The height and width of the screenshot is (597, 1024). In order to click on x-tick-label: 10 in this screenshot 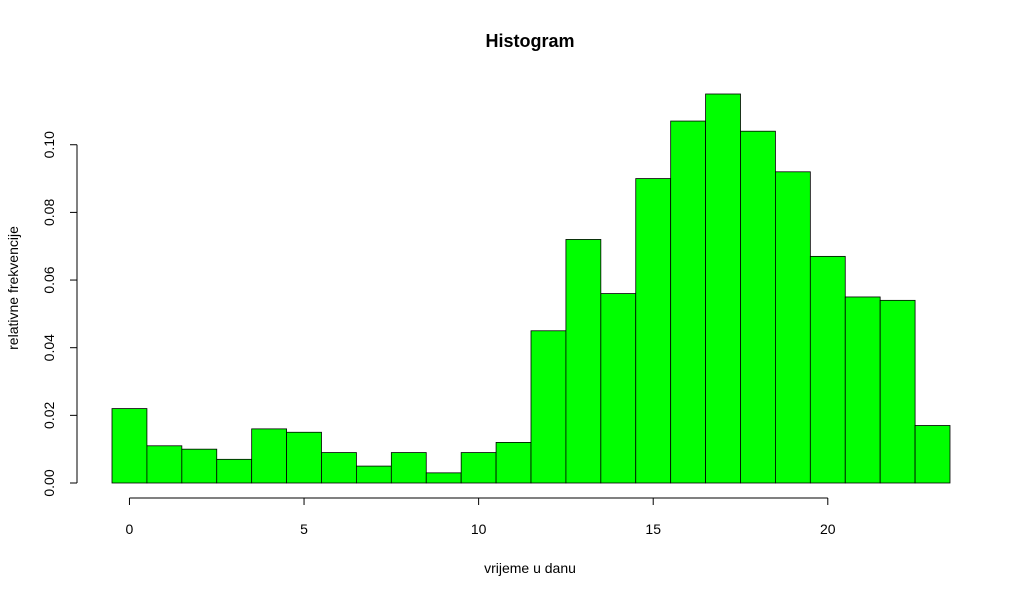, I will do `click(479, 529)`.